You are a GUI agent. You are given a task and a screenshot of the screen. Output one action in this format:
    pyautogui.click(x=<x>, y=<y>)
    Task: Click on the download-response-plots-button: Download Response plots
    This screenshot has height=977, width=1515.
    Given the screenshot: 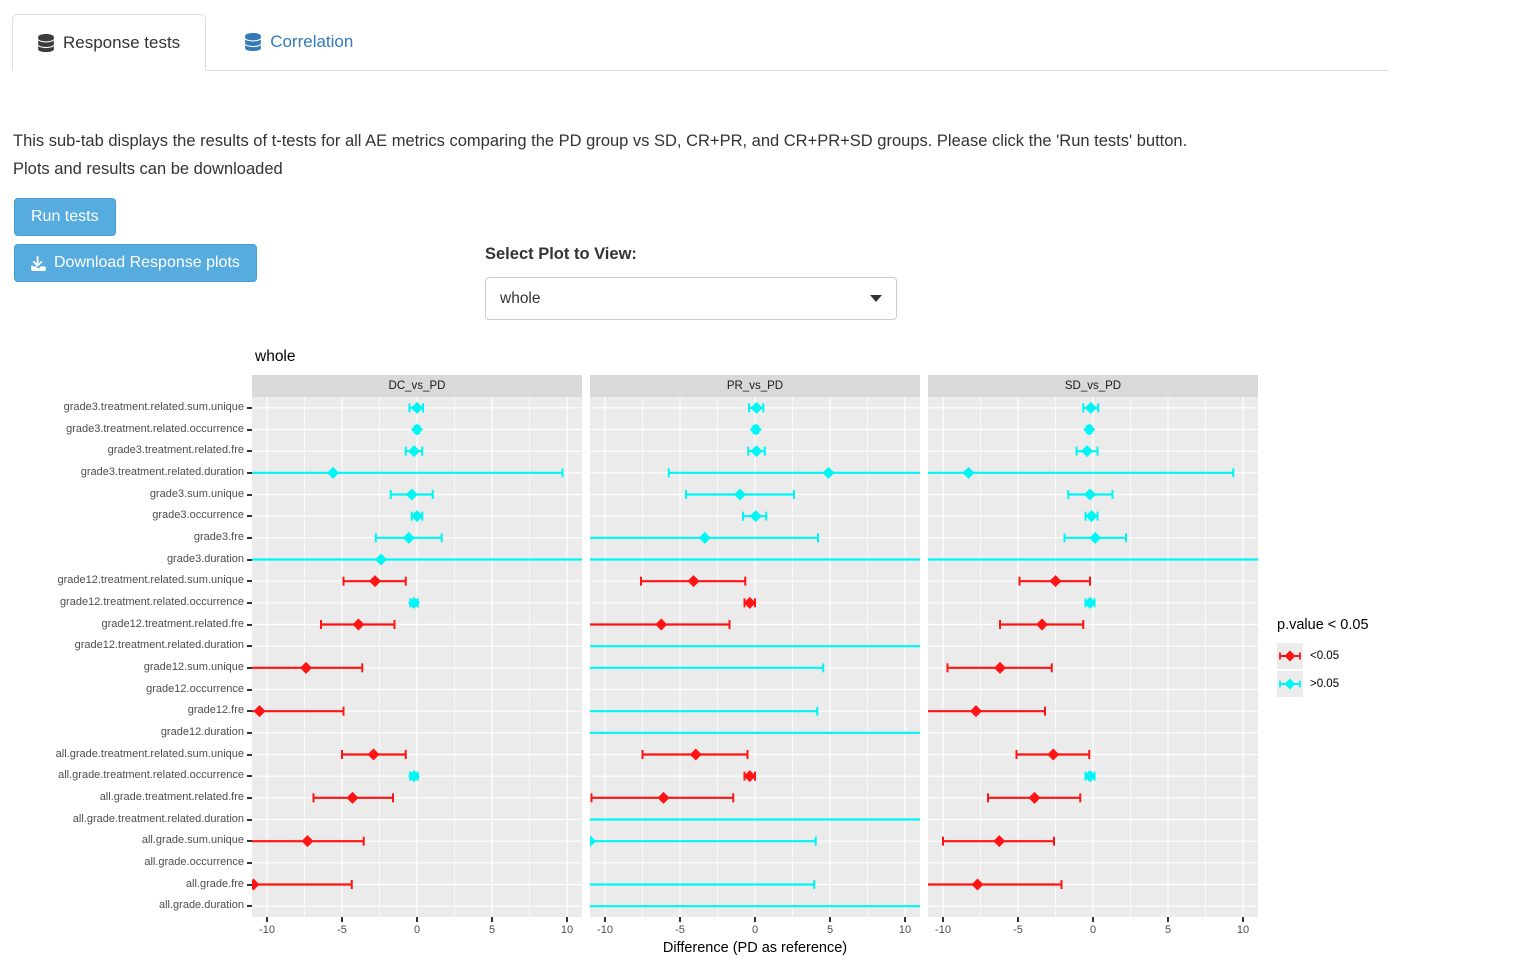 What is the action you would take?
    pyautogui.click(x=135, y=263)
    